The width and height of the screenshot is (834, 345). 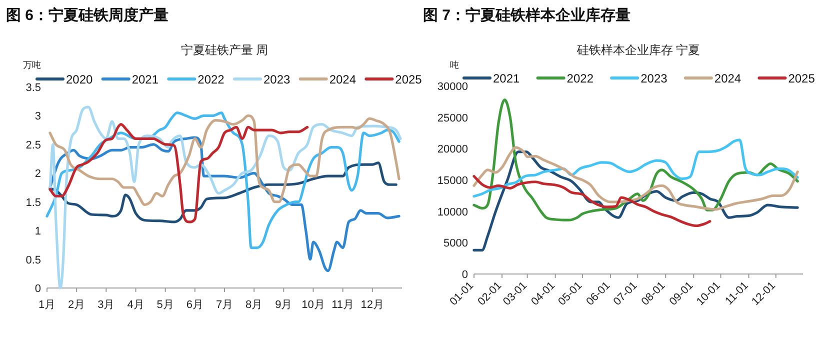 I want to click on y-tick-label: 20000, so click(x=452, y=150).